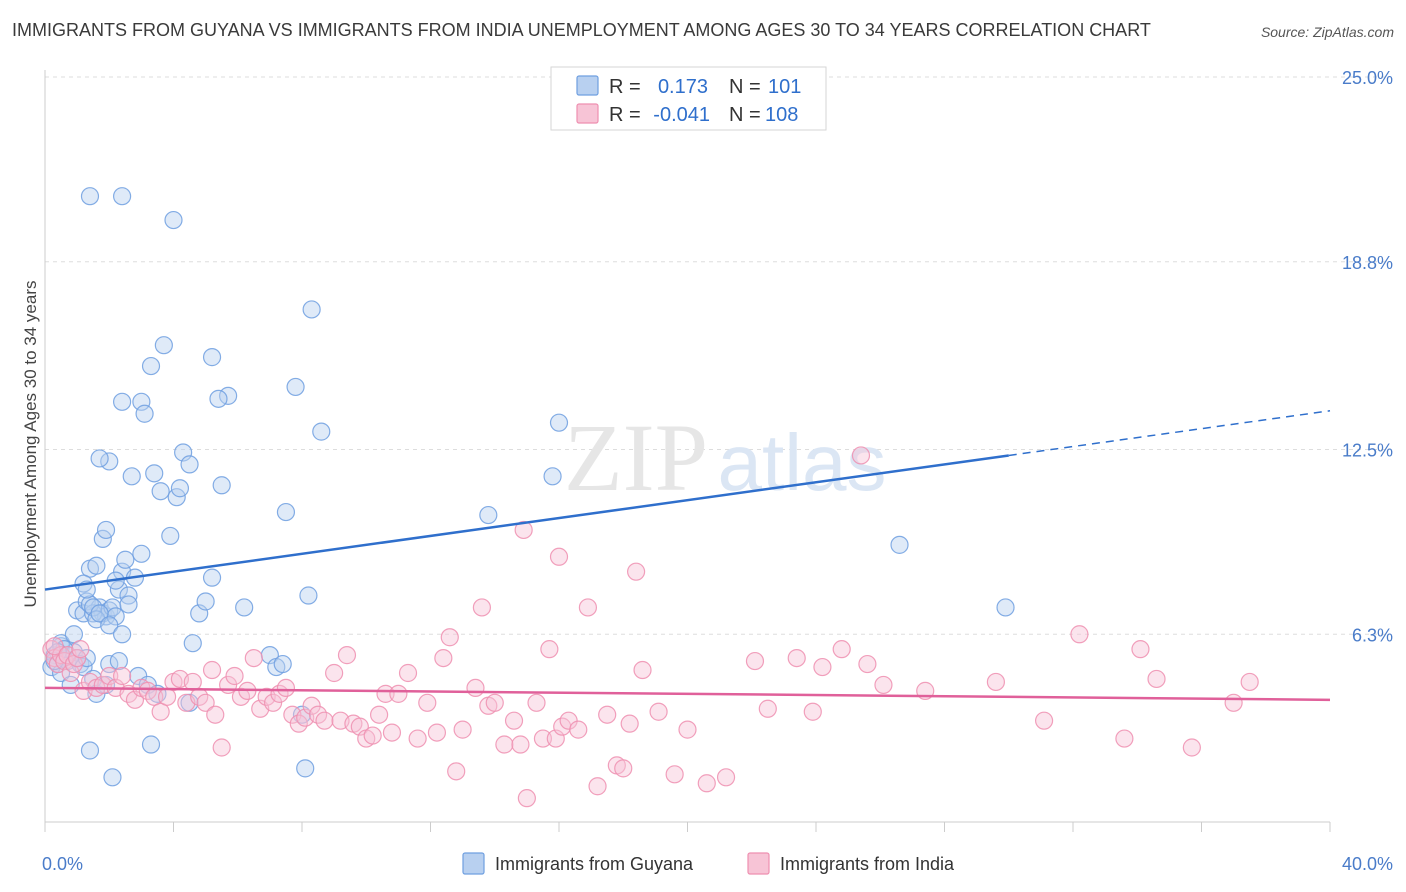 Image resolution: width=1406 pixels, height=892 pixels. I want to click on series-legend-swatch-india, so click(758, 863).